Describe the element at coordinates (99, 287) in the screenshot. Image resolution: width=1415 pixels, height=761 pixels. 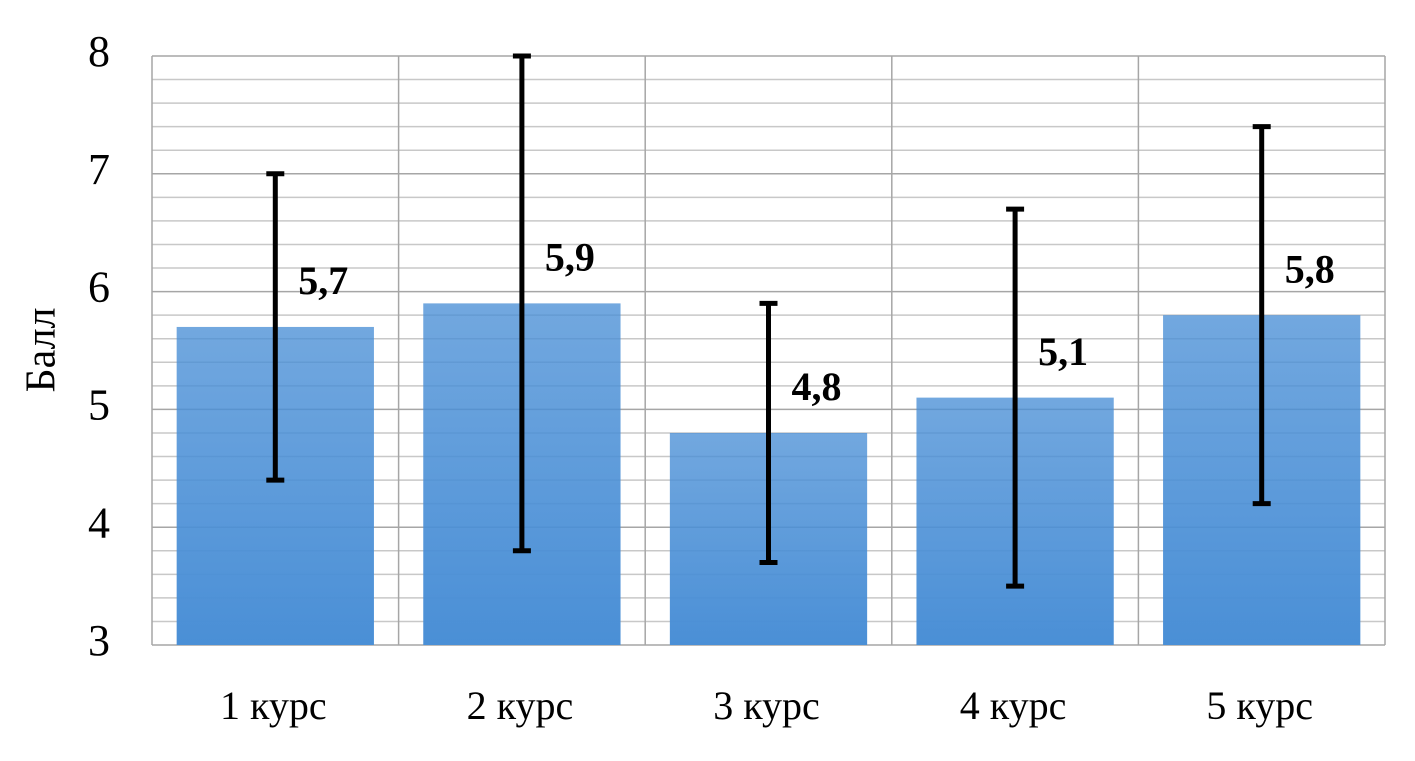
I see `y-tick-label: 6` at that location.